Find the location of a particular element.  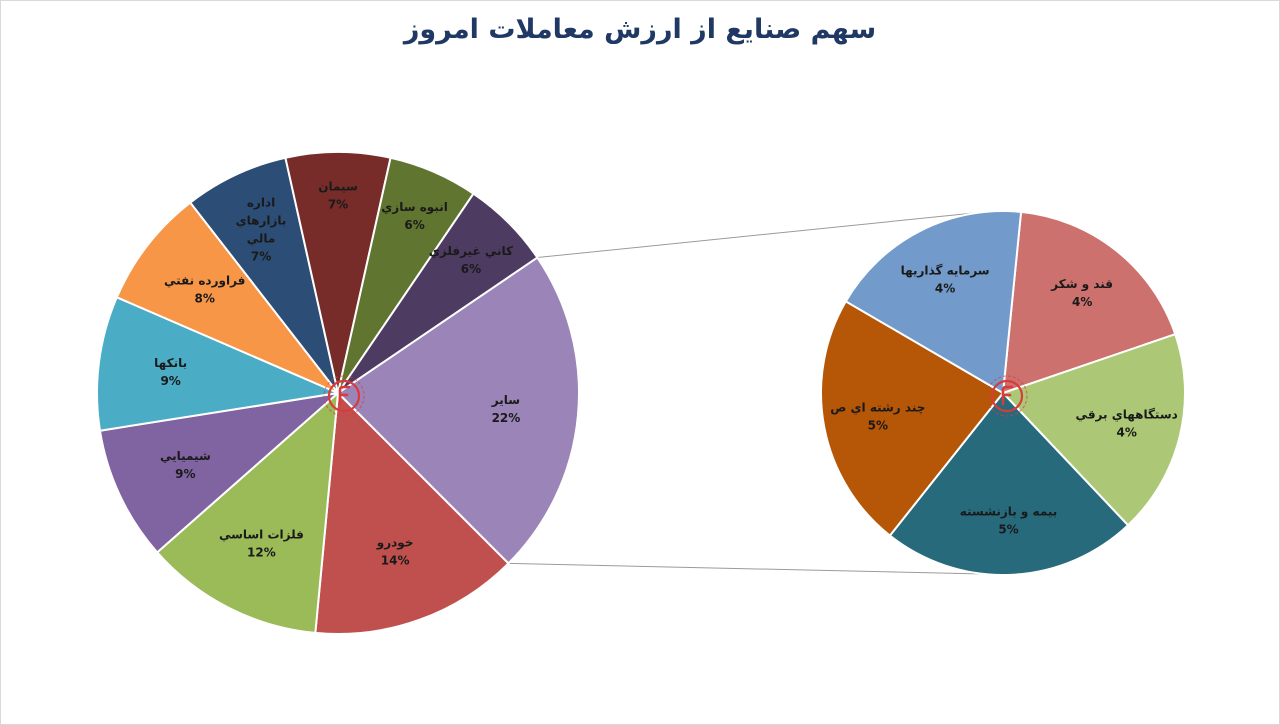

main-pie-slice-3-name-label: شیمیایي is located at coordinates (185, 456).